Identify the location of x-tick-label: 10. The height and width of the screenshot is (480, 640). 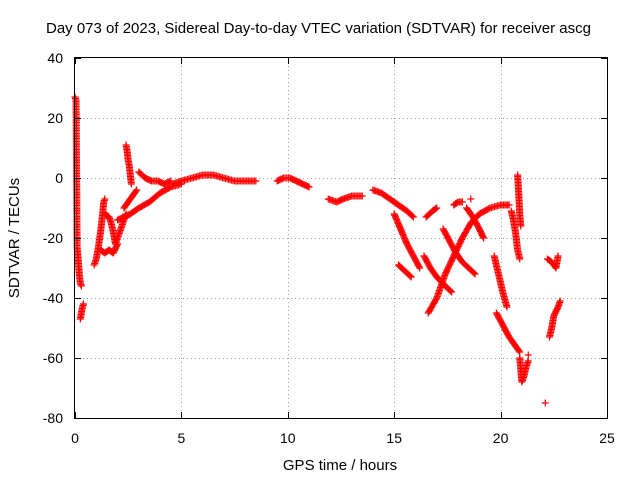
(288, 438).